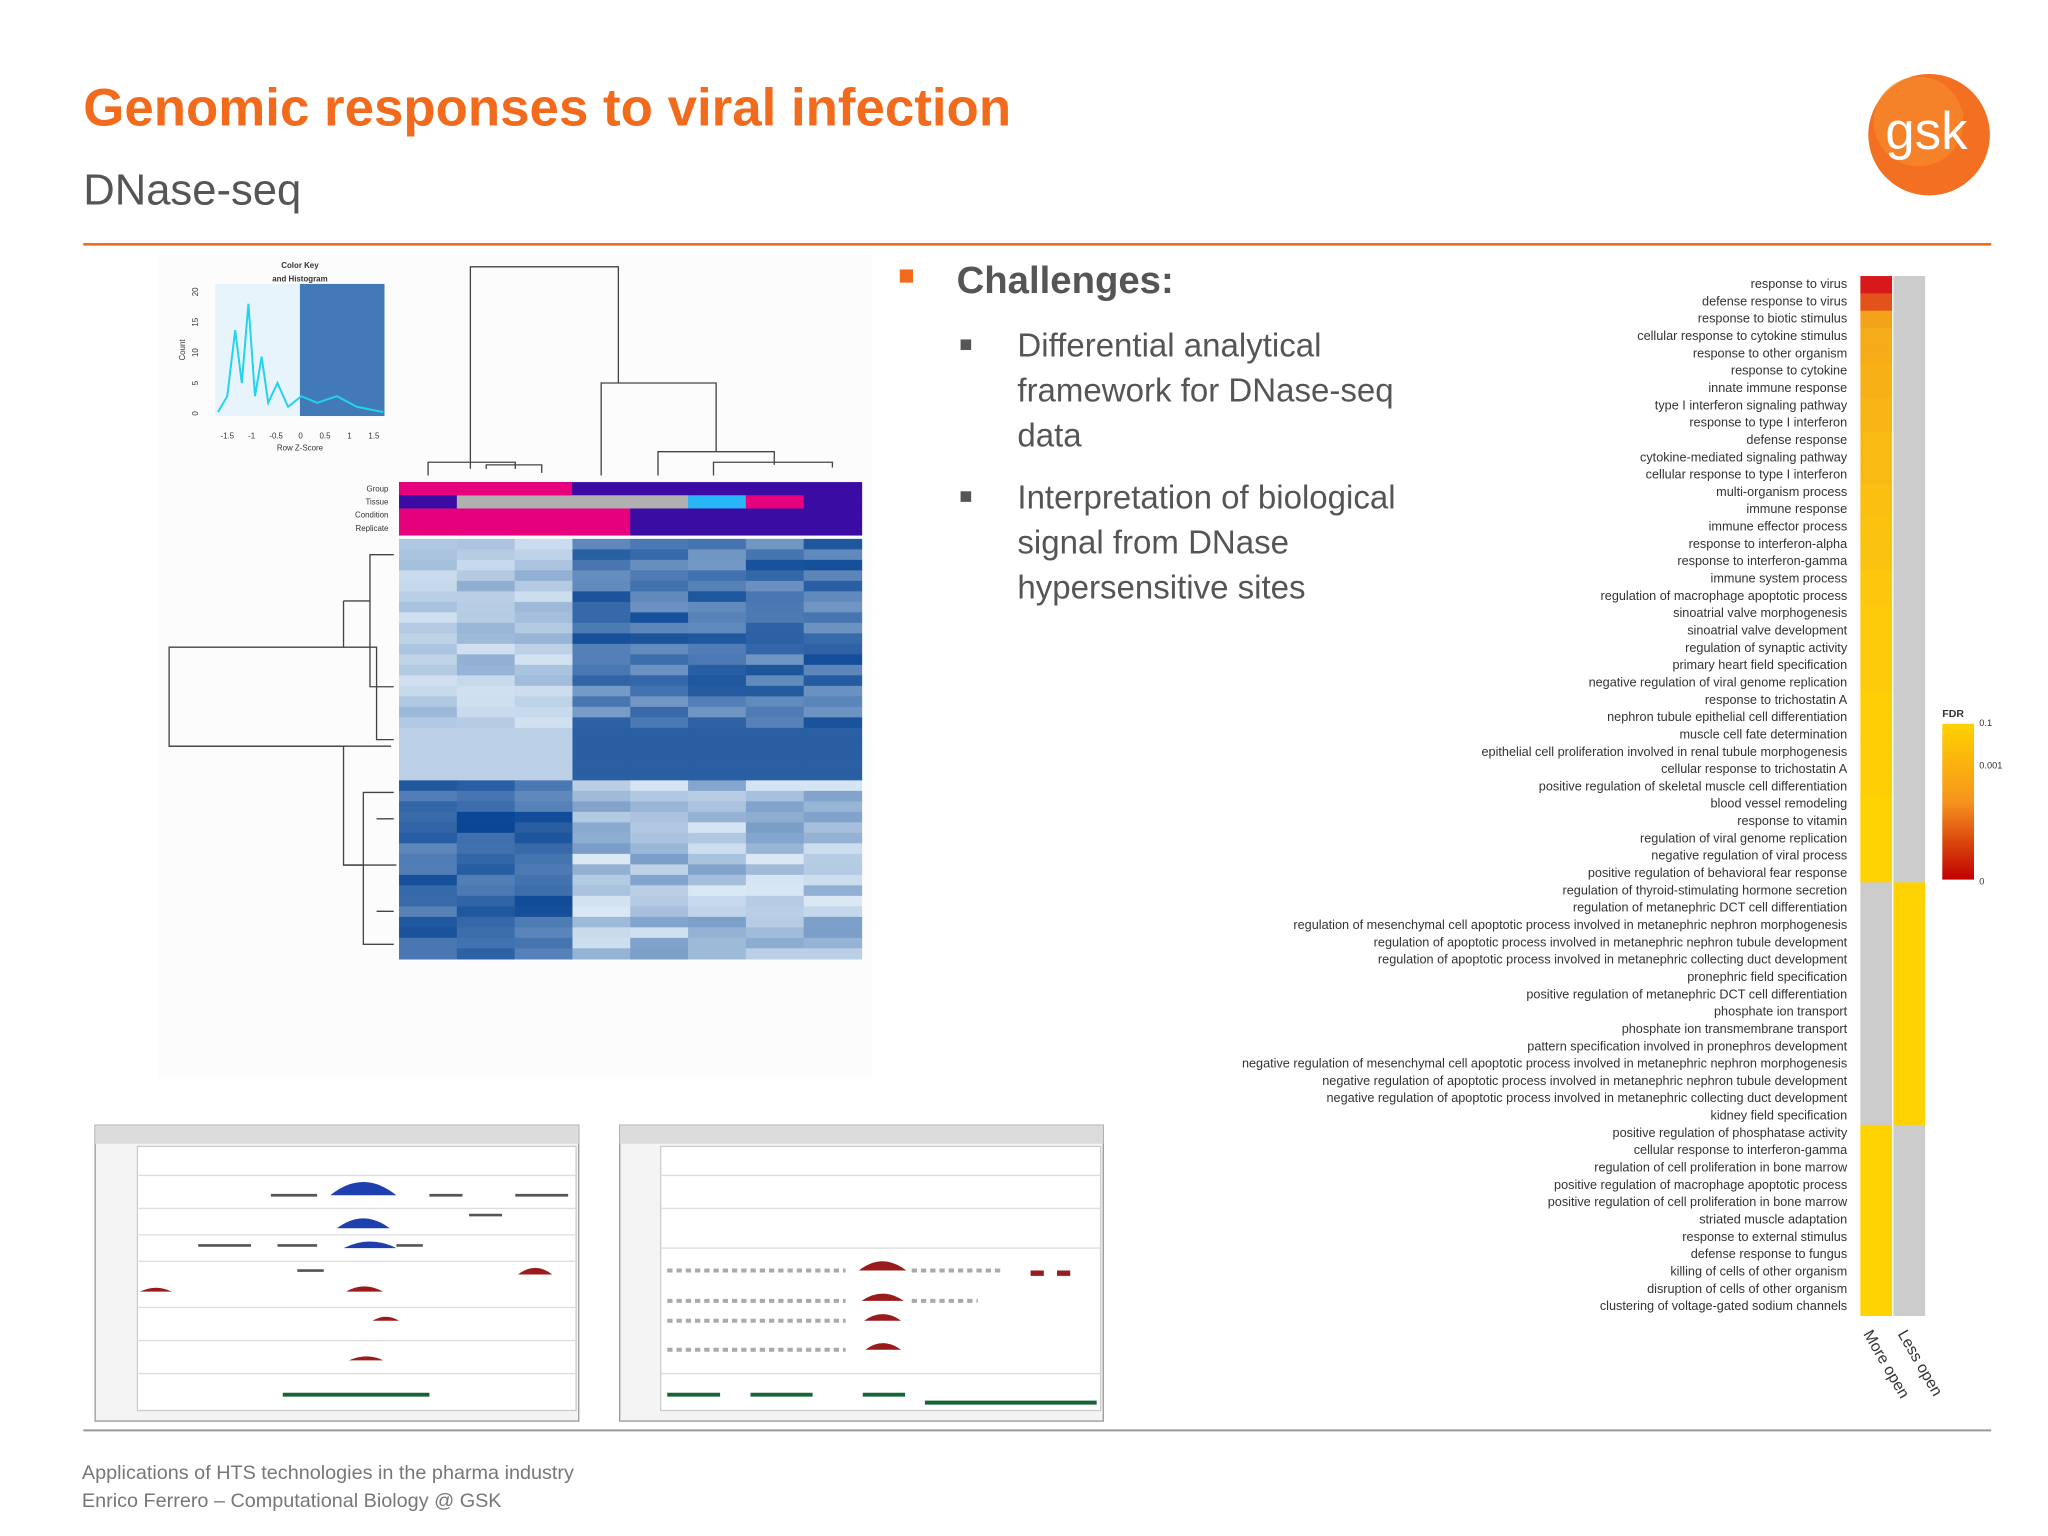 The image size is (2048, 1536). Describe the element at coordinates (1990, 765) in the screenshot. I see `fdr-tick: 0.001` at that location.